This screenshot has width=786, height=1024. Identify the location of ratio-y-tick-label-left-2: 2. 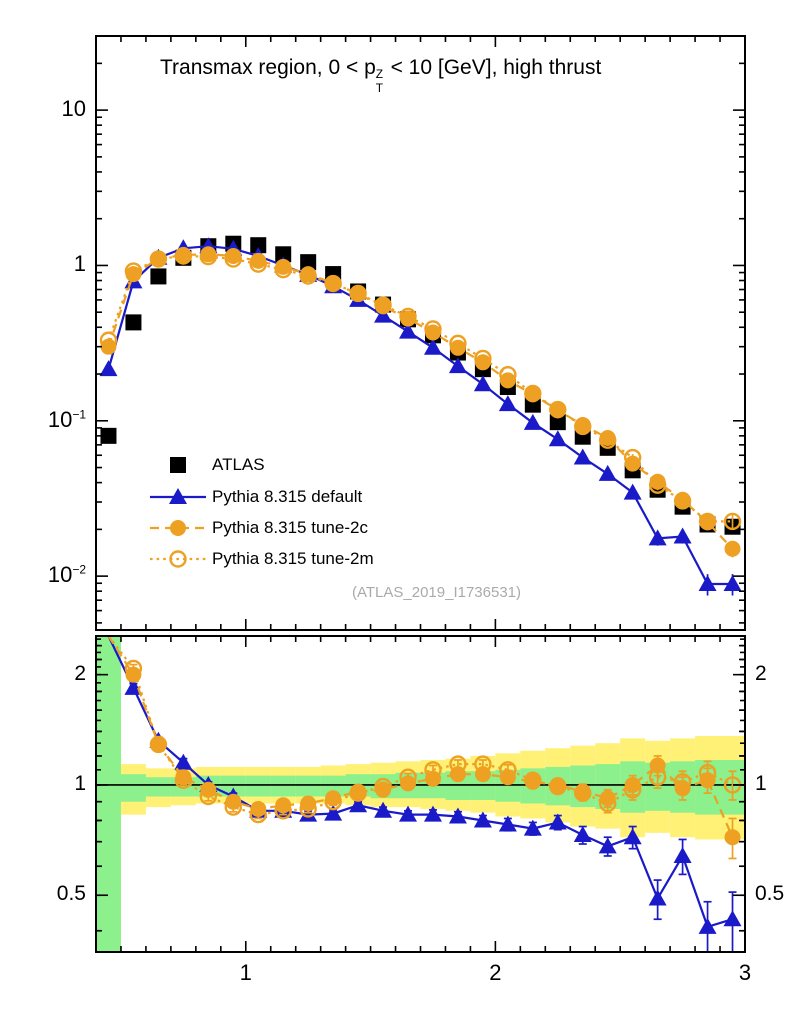
(80, 673).